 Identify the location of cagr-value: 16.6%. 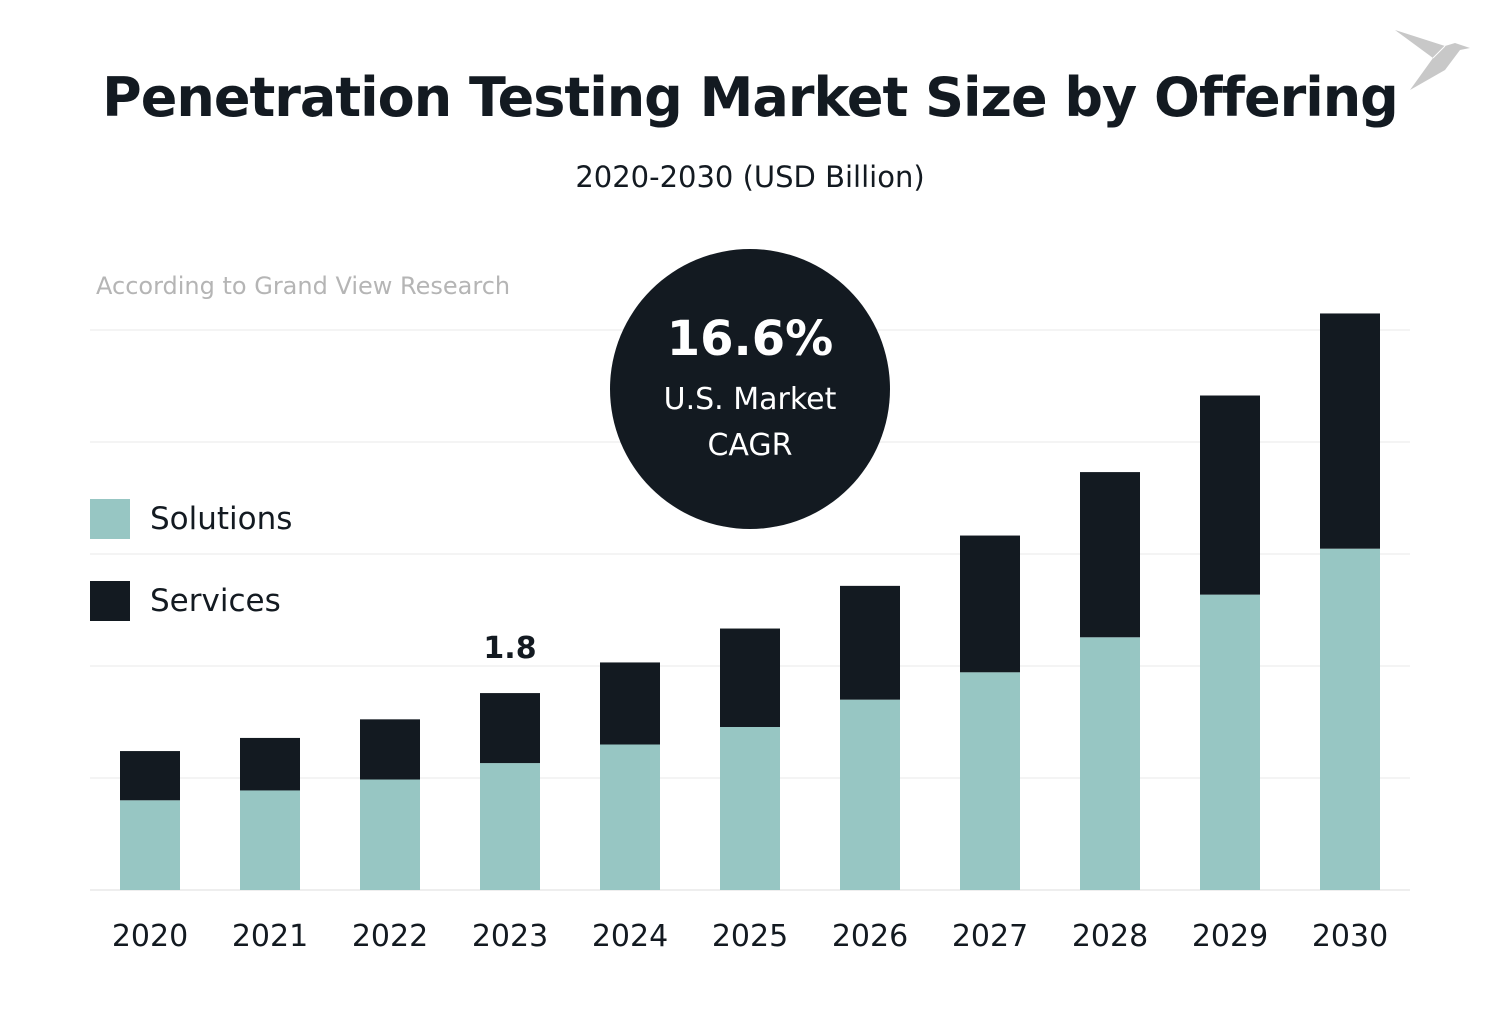
(750, 339).